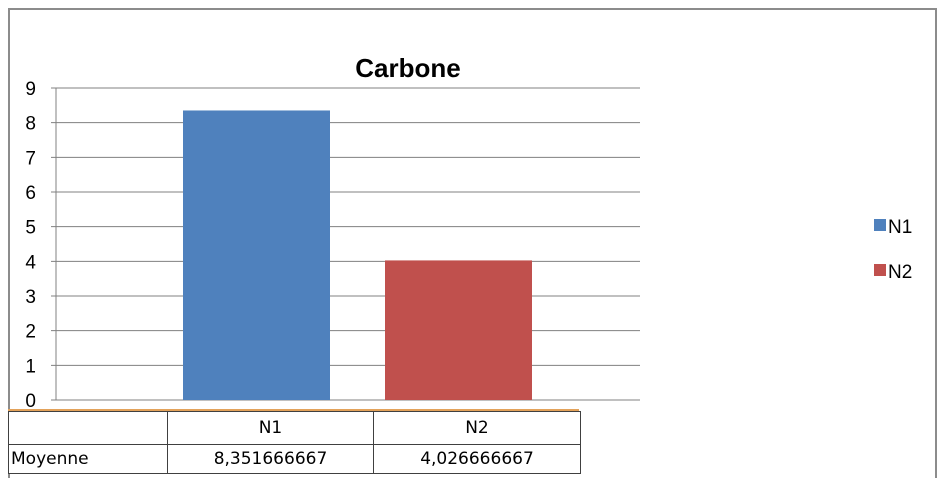 The width and height of the screenshot is (939, 478). What do you see at coordinates (477, 459) in the screenshot?
I see `table-cell: 4,026666667` at bounding box center [477, 459].